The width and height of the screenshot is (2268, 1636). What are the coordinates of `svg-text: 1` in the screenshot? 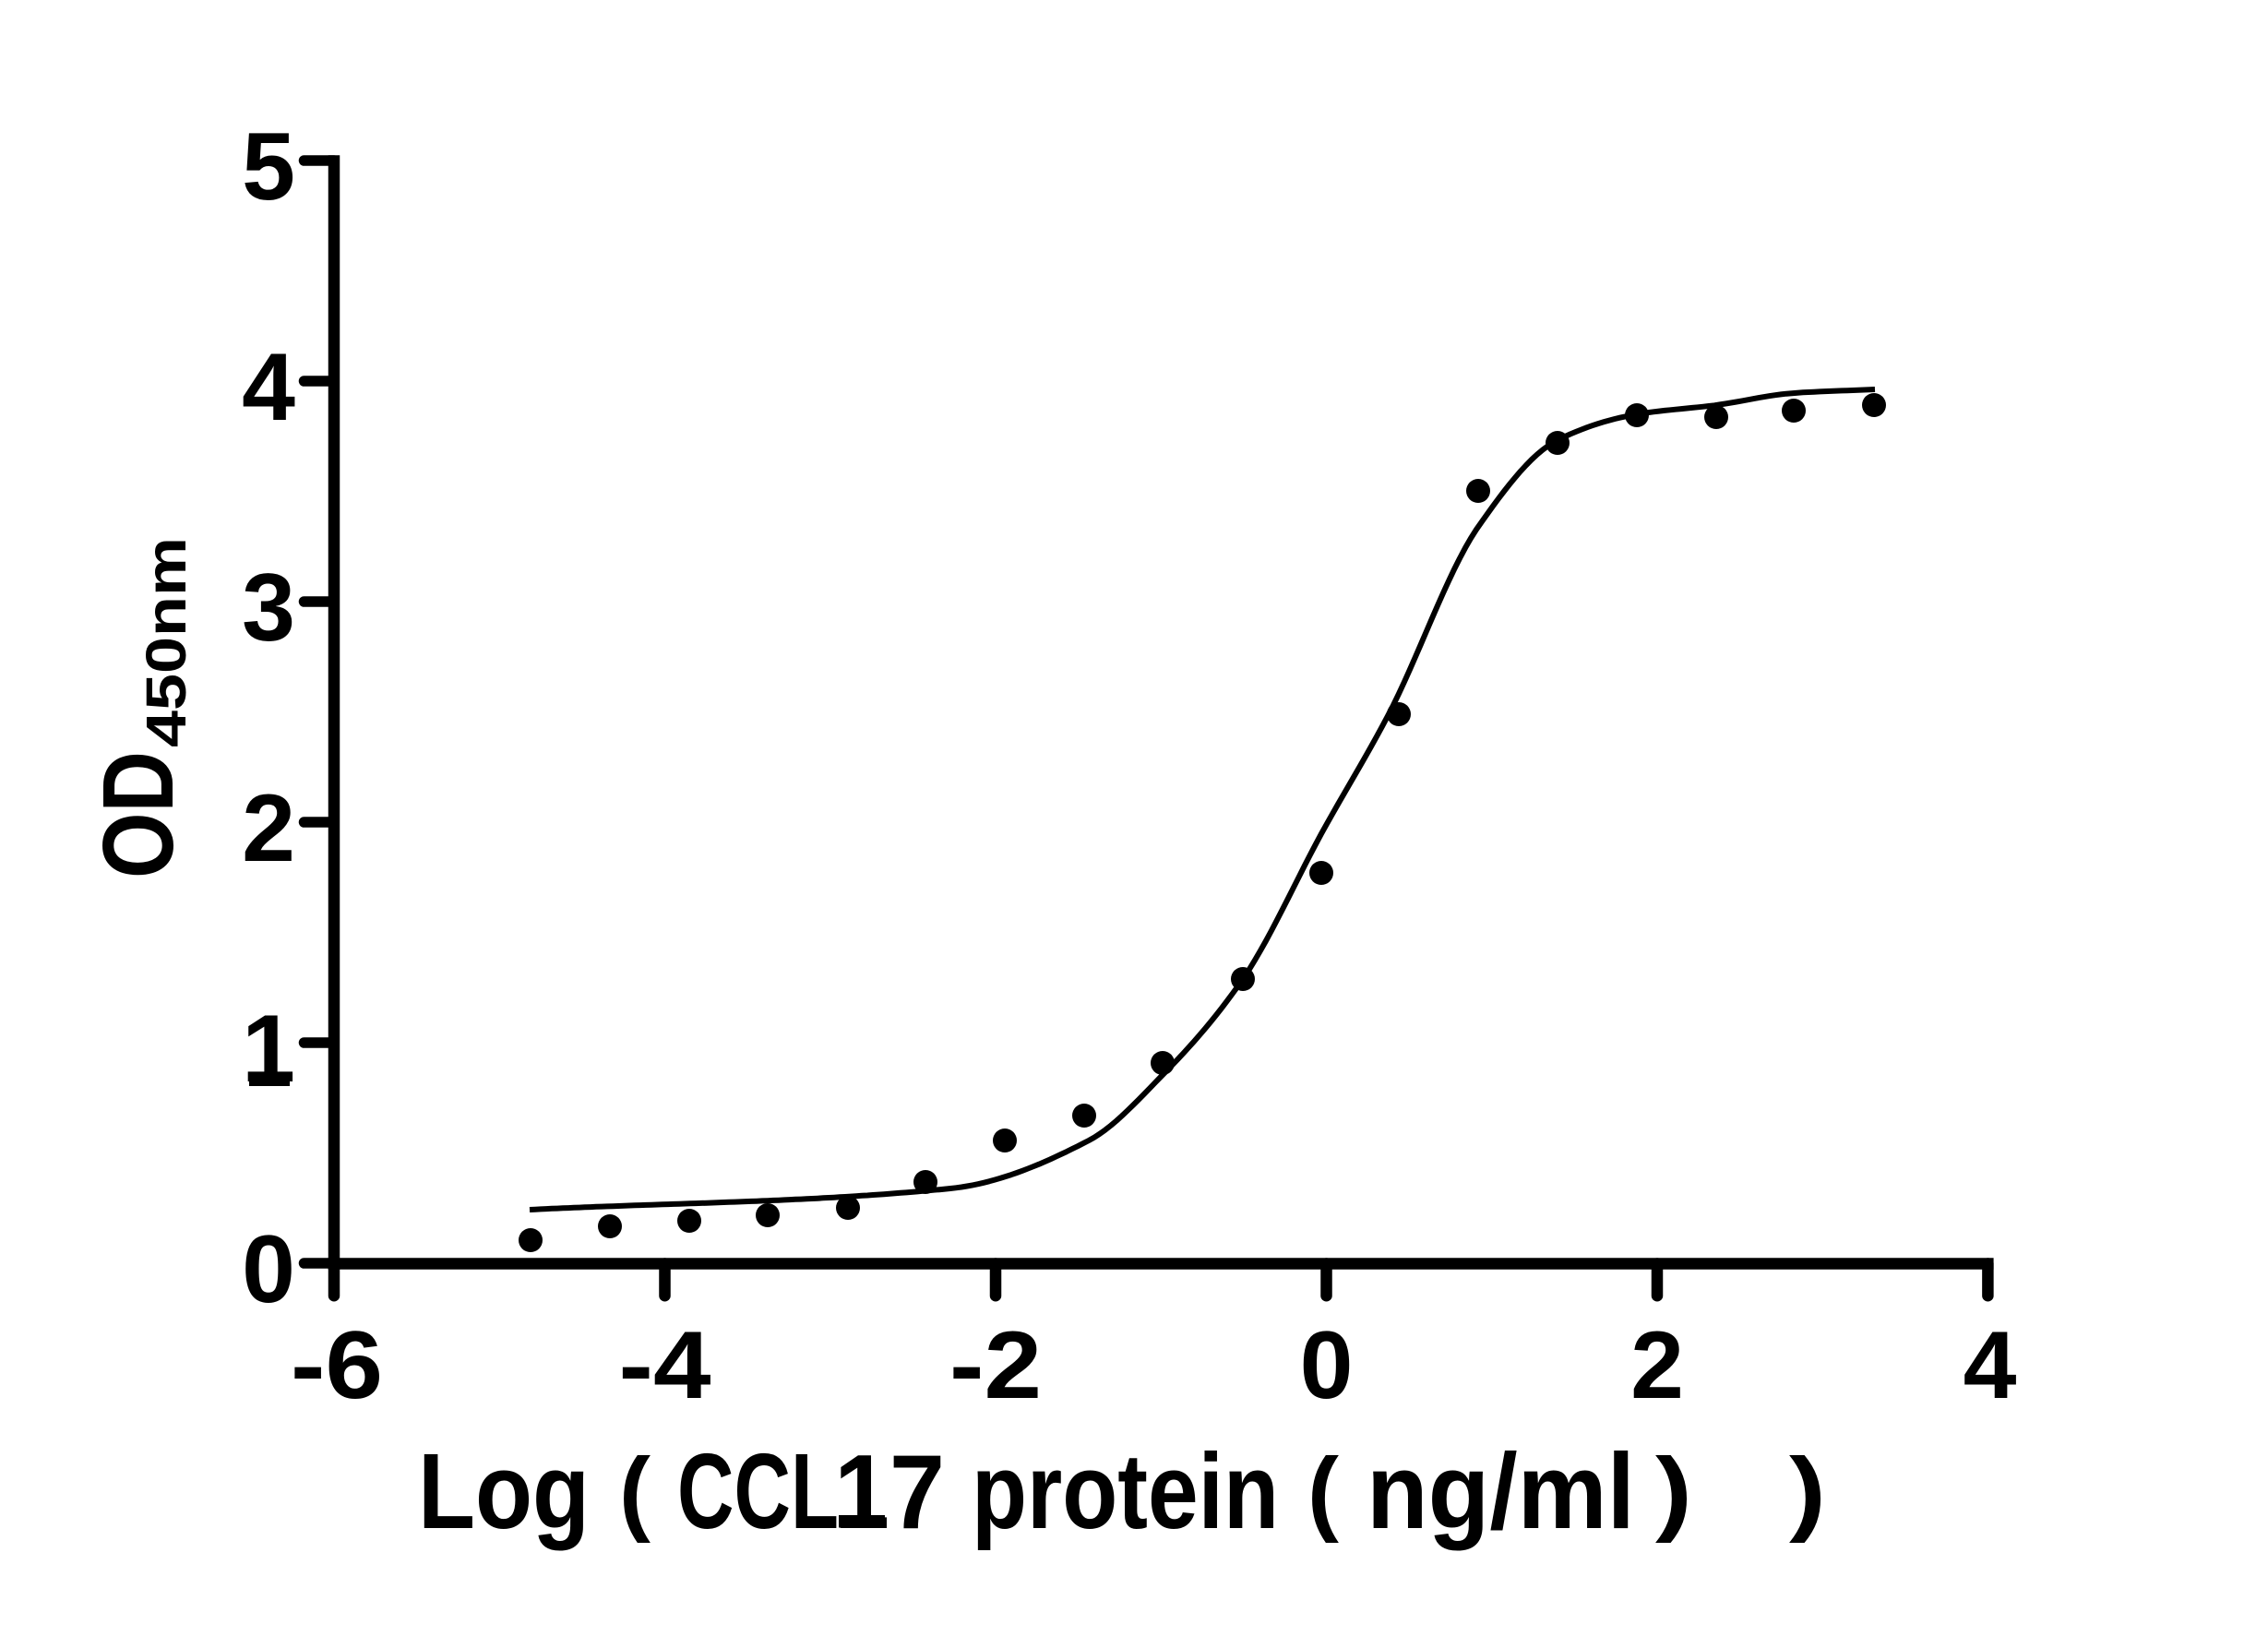 It's located at (268, 1049).